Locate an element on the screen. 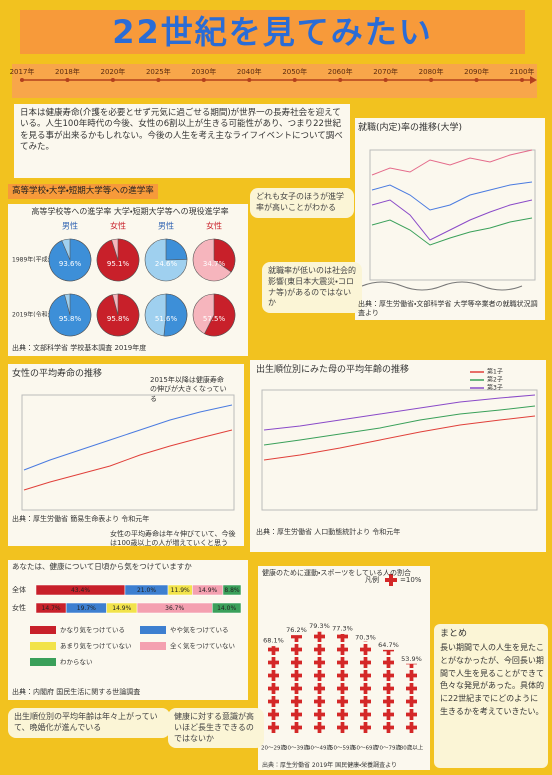 The width and height of the screenshot is (552, 775). legend-label: 全く気をつけていない is located at coordinates (202, 645).